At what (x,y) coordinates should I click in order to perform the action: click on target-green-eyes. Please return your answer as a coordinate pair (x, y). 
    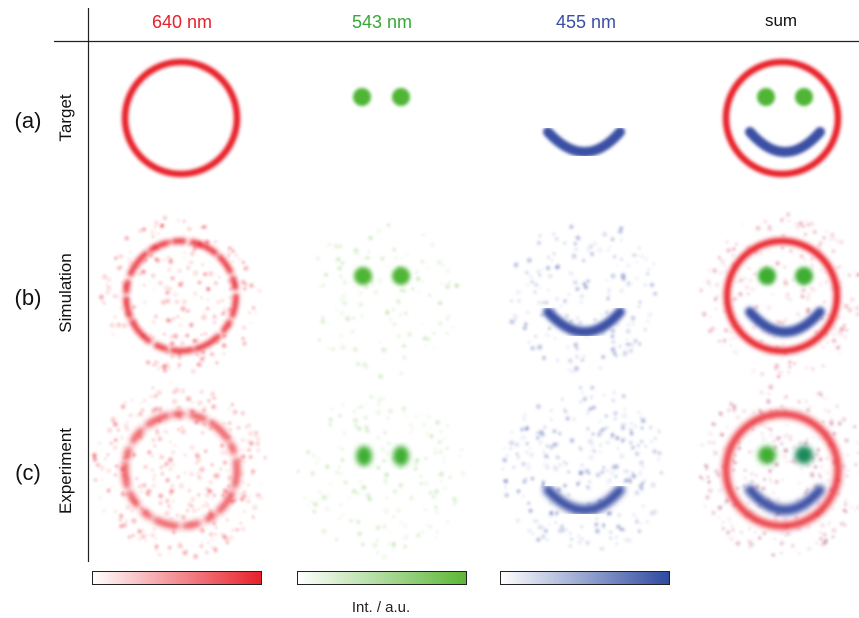
    Looking at the image, I should click on (381, 97).